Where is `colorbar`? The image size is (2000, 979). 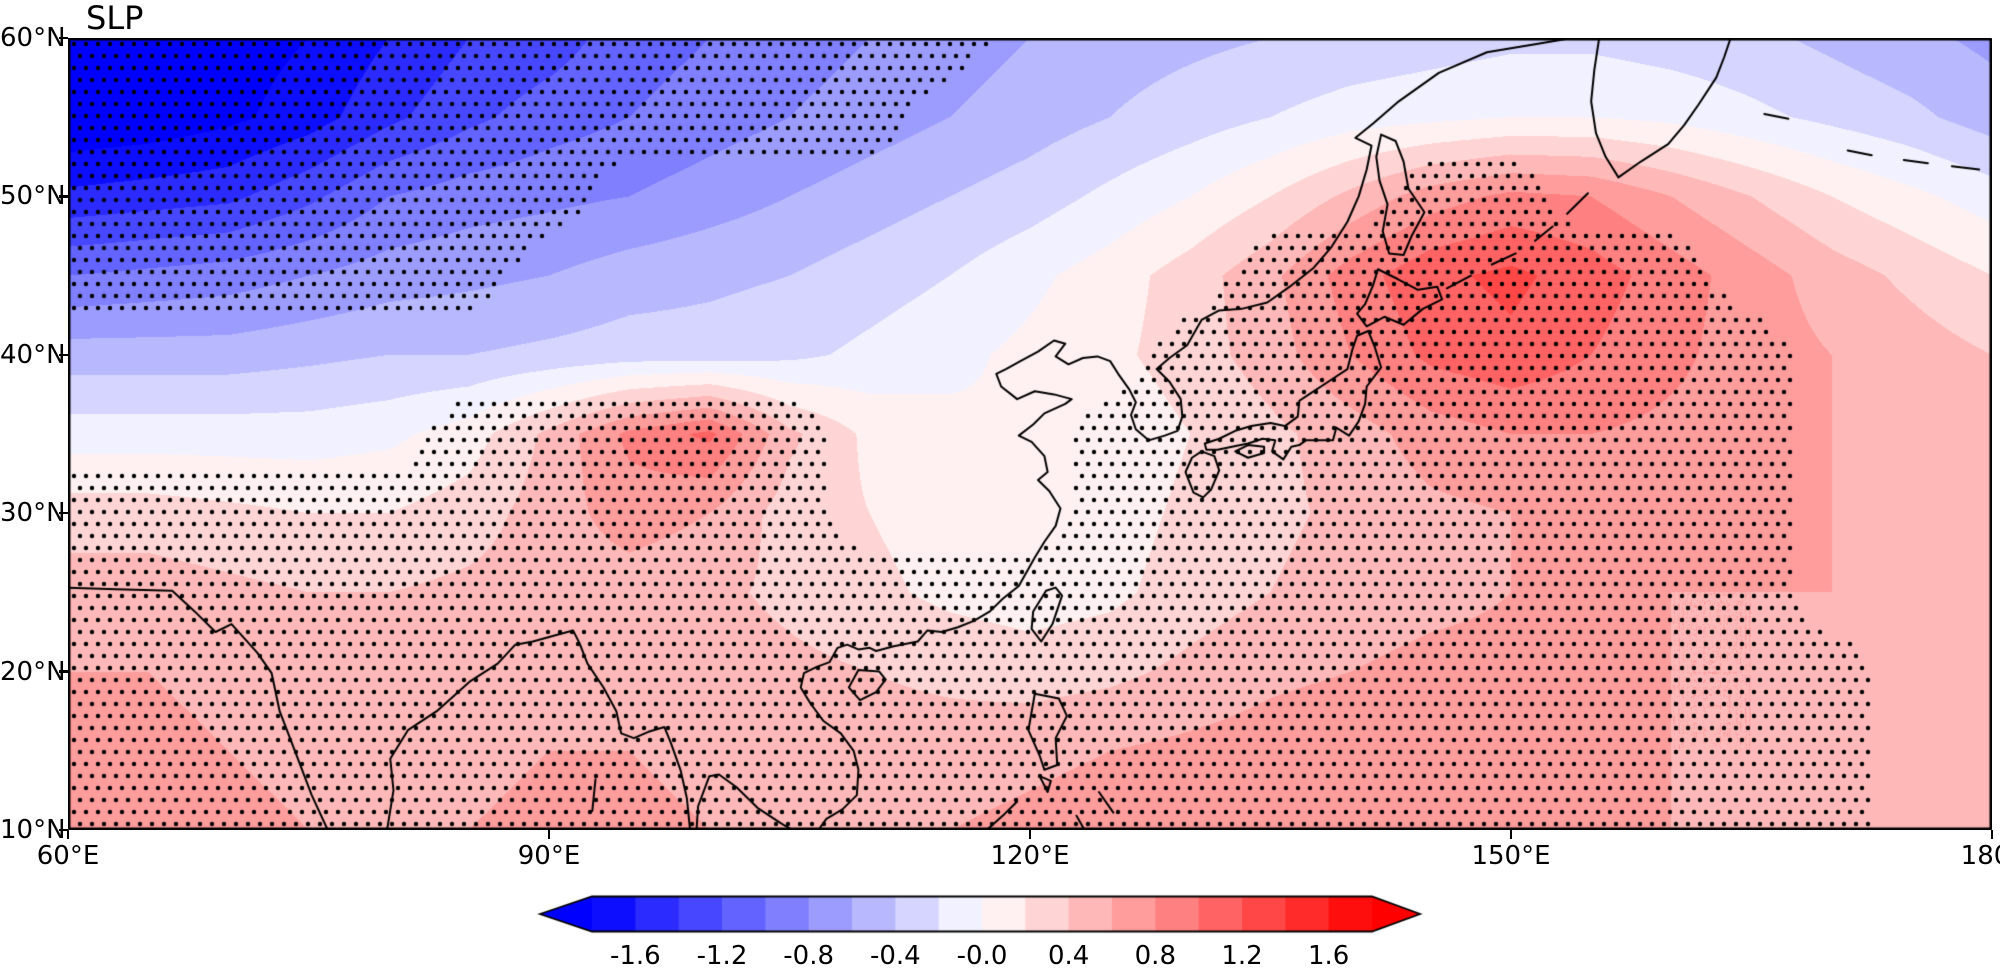
colorbar is located at coordinates (980, 914).